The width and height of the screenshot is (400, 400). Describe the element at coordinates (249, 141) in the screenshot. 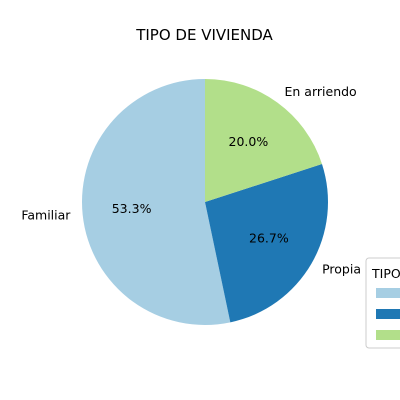

I see `percent-label-en-arriendo: 20.0%` at that location.